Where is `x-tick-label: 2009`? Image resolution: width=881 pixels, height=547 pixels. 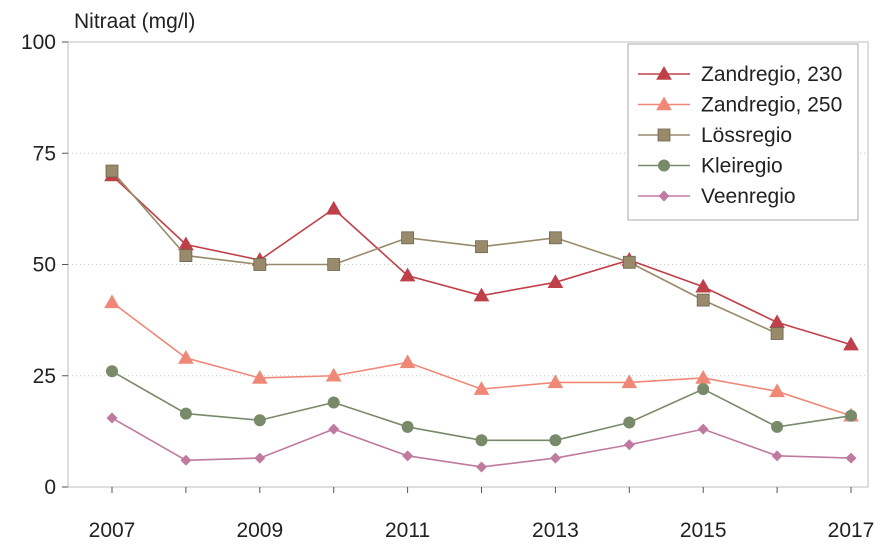
x-tick-label: 2009 is located at coordinates (259, 530).